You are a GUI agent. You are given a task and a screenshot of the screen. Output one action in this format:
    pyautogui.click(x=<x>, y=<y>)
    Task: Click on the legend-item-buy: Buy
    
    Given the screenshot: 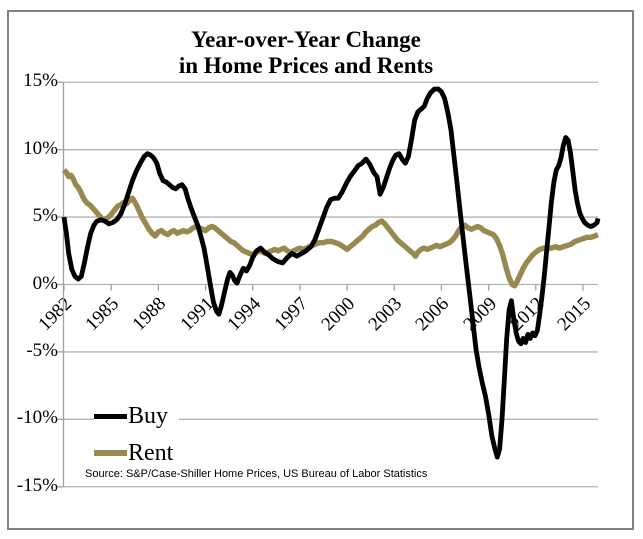 What is the action you would take?
    pyautogui.click(x=137, y=416)
    